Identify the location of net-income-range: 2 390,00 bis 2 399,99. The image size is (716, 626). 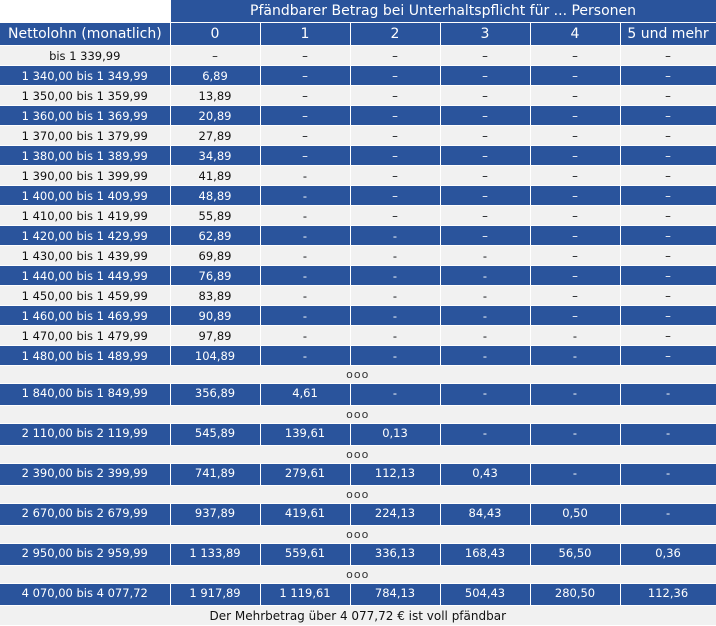
(85, 474).